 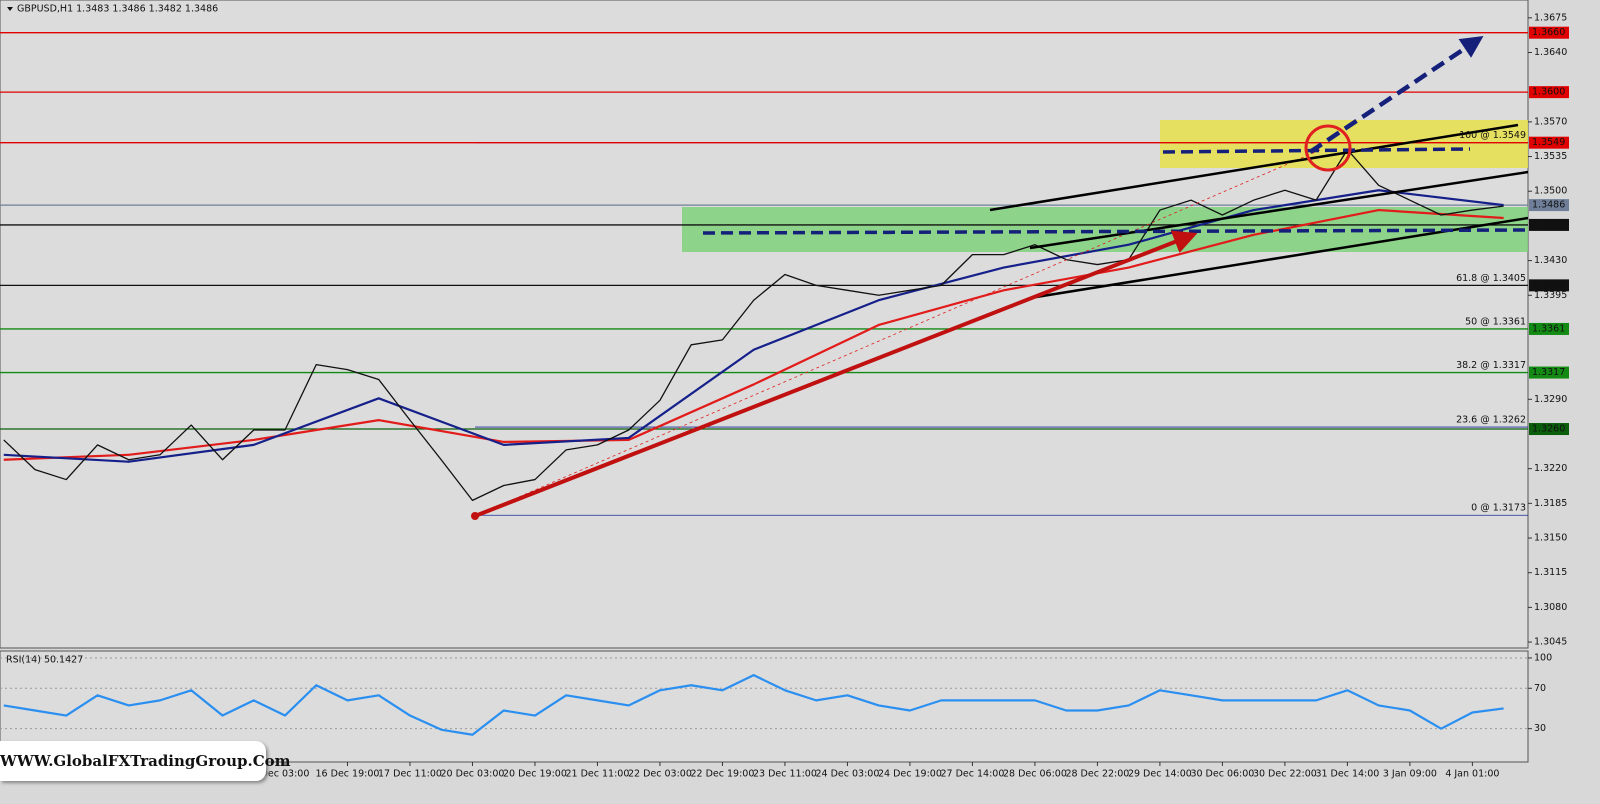 I want to click on x-tick-label: 28 Dec 06:00, so click(x=1035, y=774).